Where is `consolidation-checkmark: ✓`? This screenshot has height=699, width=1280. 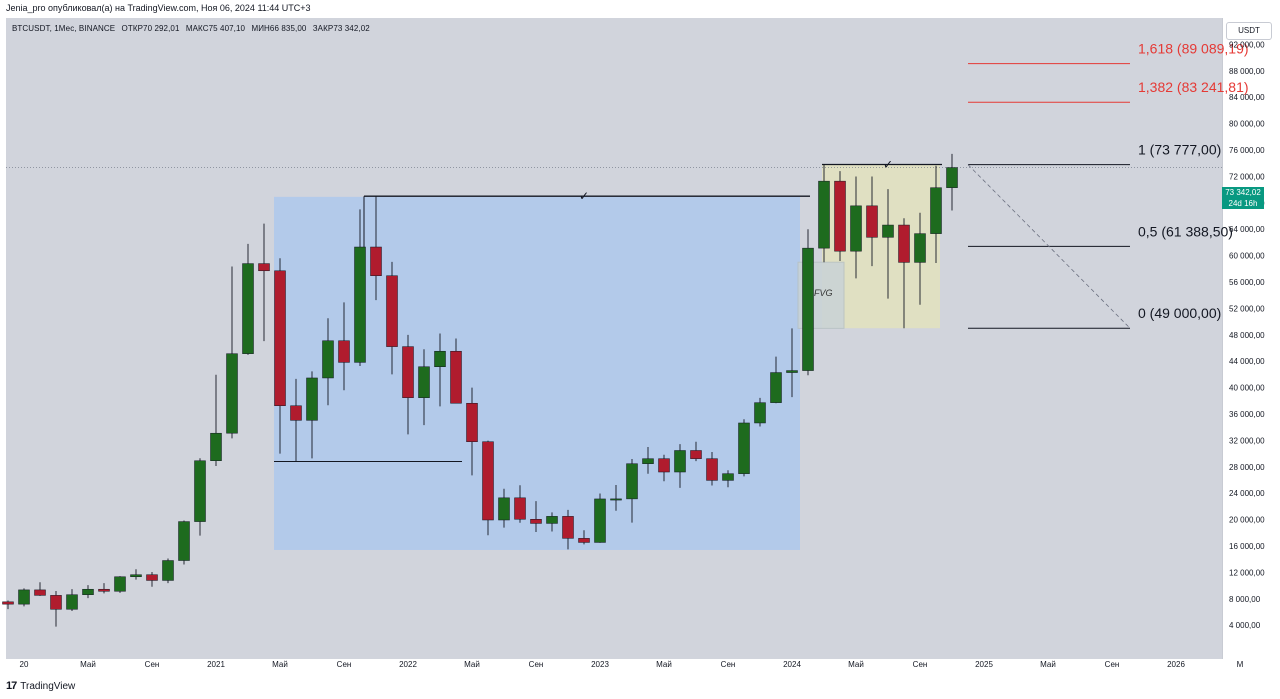
consolidation-checkmark: ✓ is located at coordinates (888, 165).